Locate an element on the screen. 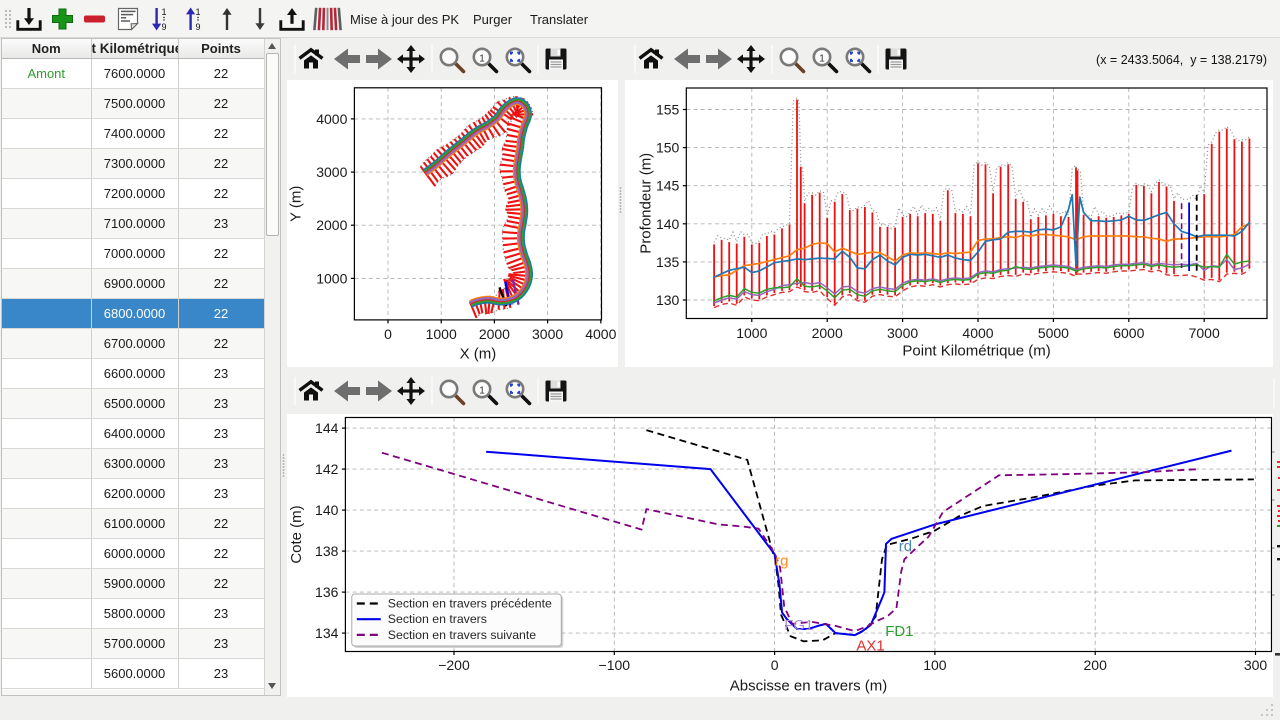 The width and height of the screenshot is (1280, 720). svg-text: 200 is located at coordinates (1096, 665).